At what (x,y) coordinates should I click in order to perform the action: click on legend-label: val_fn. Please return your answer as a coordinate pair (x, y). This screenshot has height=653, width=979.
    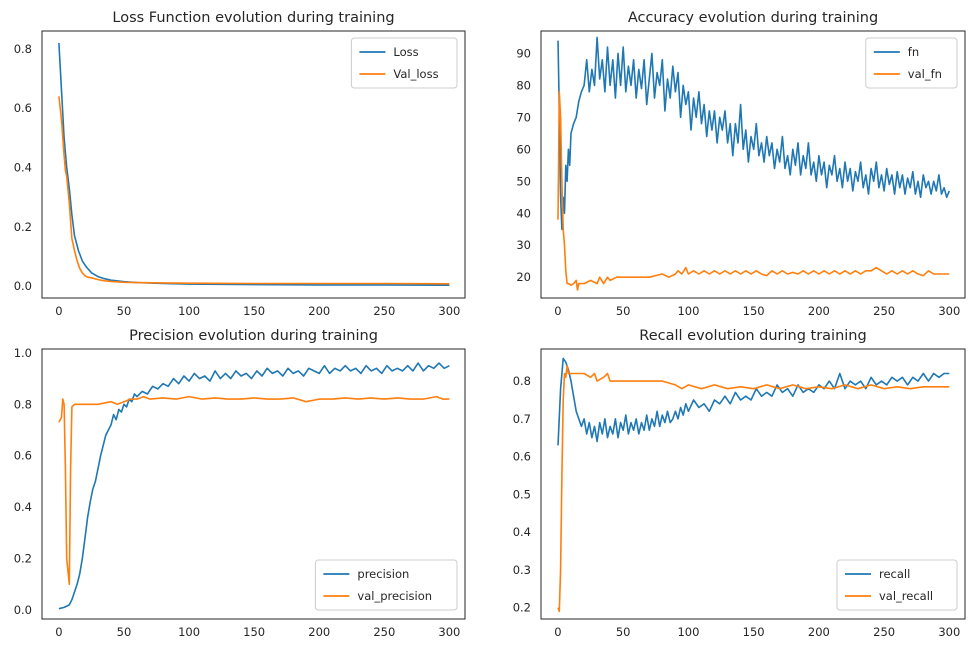
    Looking at the image, I should click on (925, 74).